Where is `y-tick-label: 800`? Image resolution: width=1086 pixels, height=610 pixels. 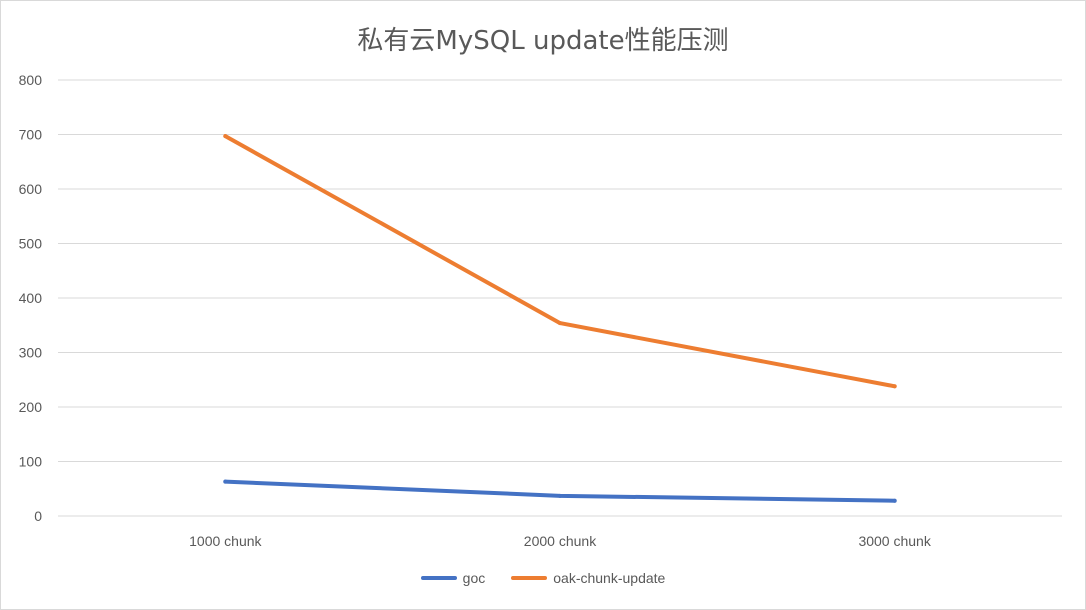 y-tick-label: 800 is located at coordinates (31, 80).